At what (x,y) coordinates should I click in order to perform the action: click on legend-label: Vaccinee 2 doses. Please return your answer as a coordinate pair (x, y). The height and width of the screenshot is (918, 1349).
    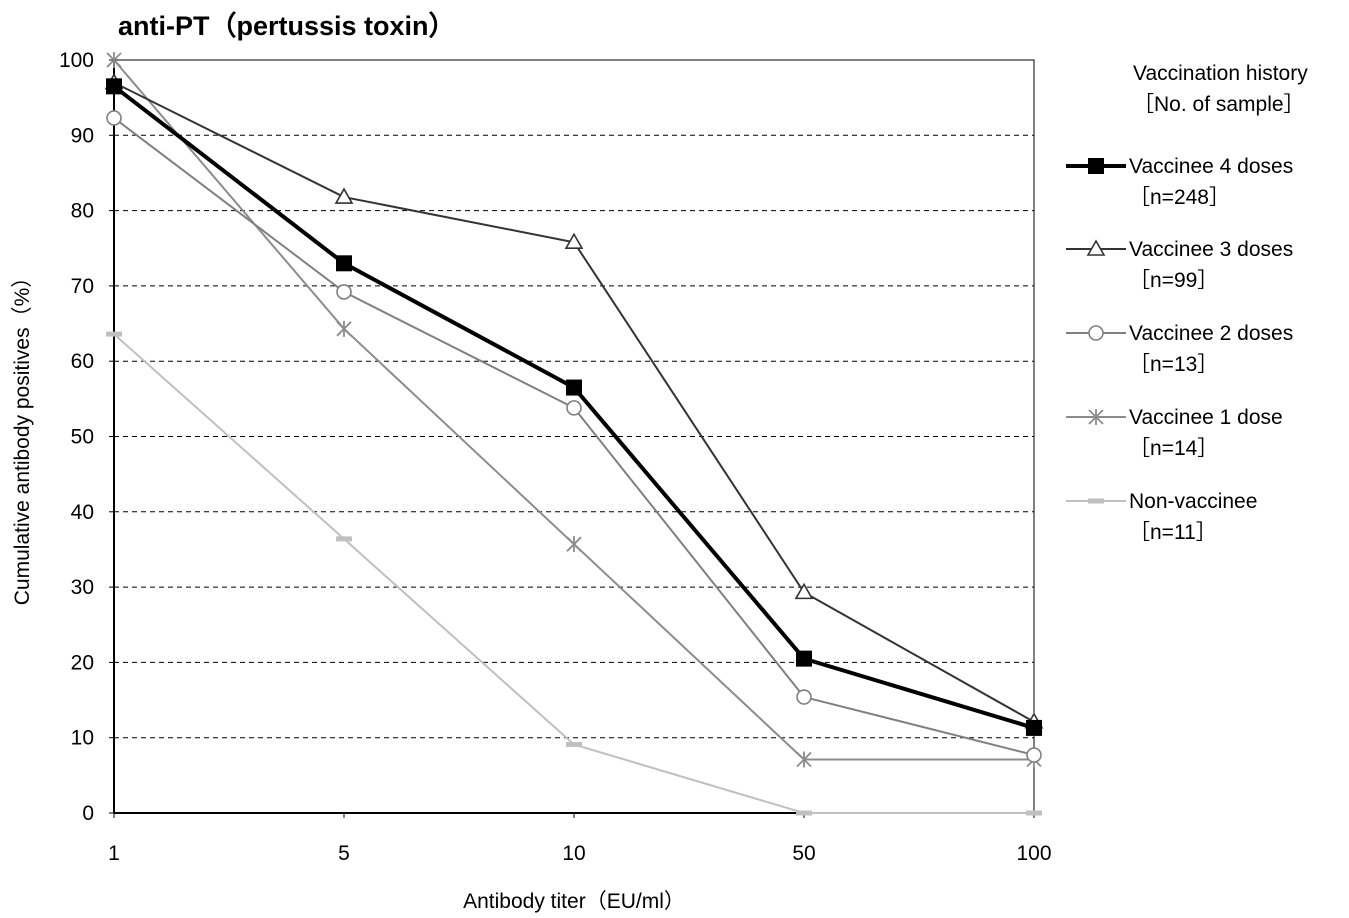
    Looking at the image, I should click on (1211, 333).